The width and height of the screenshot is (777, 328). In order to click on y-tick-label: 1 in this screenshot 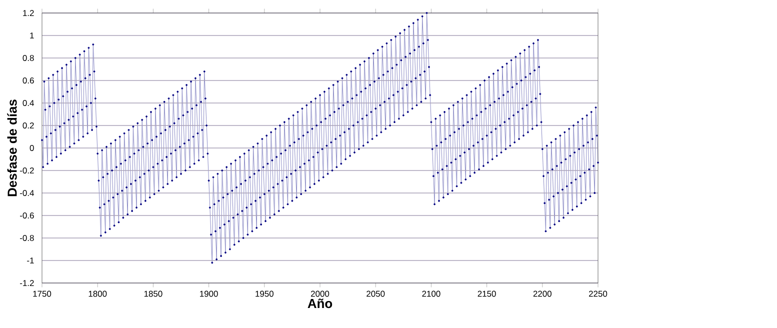, I will do `click(32, 35)`.